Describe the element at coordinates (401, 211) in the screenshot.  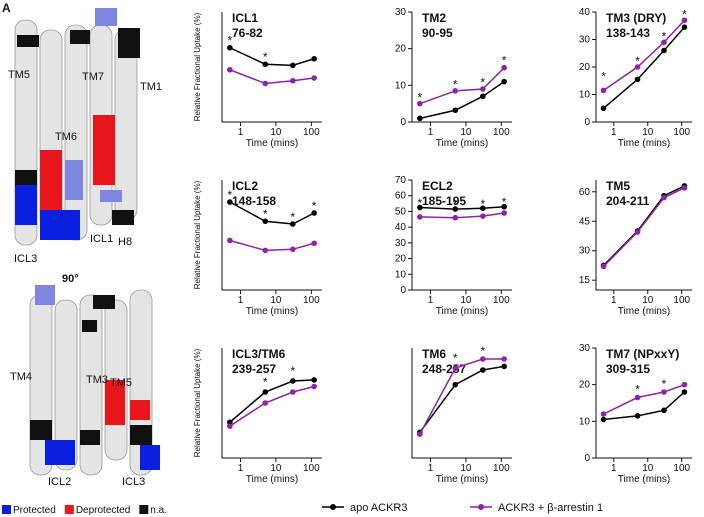
I see `y-tick-label: 50` at that location.